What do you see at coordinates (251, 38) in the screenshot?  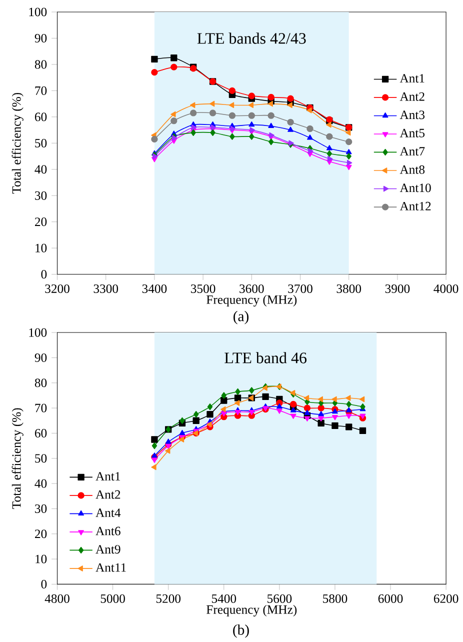 I see `band-label: LTE bands 42/43` at bounding box center [251, 38].